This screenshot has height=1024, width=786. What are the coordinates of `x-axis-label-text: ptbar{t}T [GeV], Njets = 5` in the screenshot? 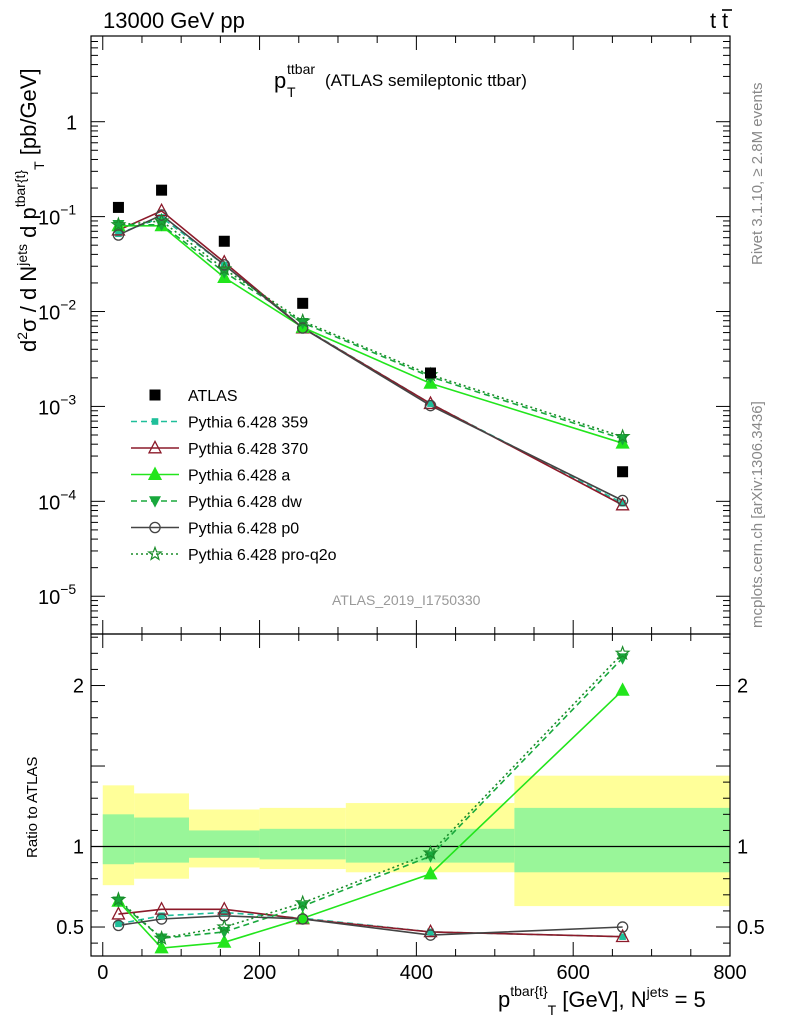 It's located at (602, 1000).